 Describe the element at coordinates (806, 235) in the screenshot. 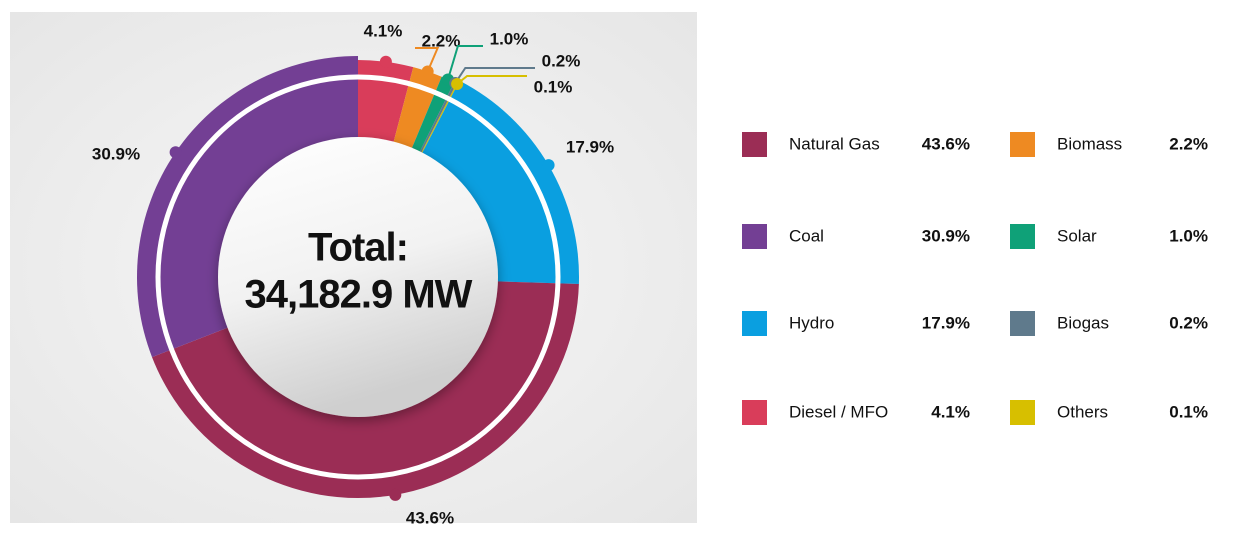

I see `legend-label: Coal` at that location.